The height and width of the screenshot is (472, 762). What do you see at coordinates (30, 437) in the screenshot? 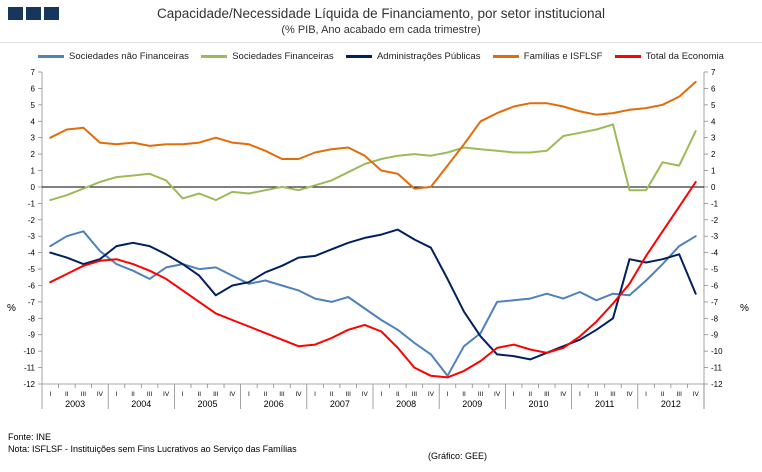
I see `footer-source: Fonte: INE` at bounding box center [30, 437].